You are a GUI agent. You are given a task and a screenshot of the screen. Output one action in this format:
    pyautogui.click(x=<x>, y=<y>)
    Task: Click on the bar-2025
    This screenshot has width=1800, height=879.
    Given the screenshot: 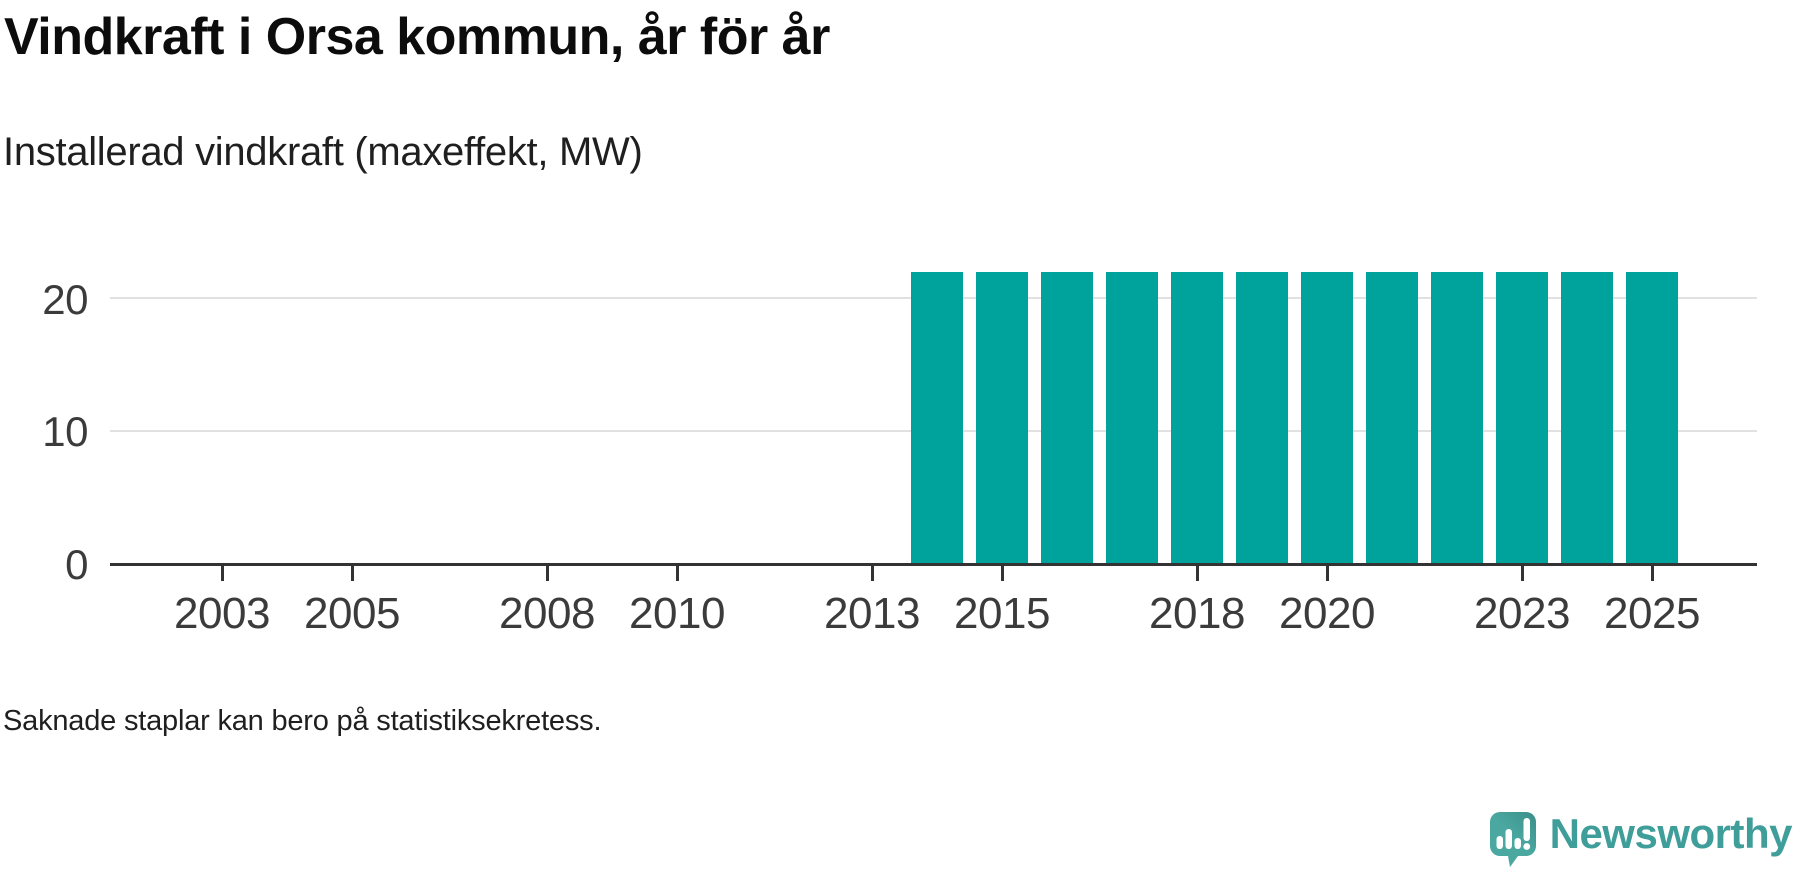 What is the action you would take?
    pyautogui.click(x=1652, y=417)
    